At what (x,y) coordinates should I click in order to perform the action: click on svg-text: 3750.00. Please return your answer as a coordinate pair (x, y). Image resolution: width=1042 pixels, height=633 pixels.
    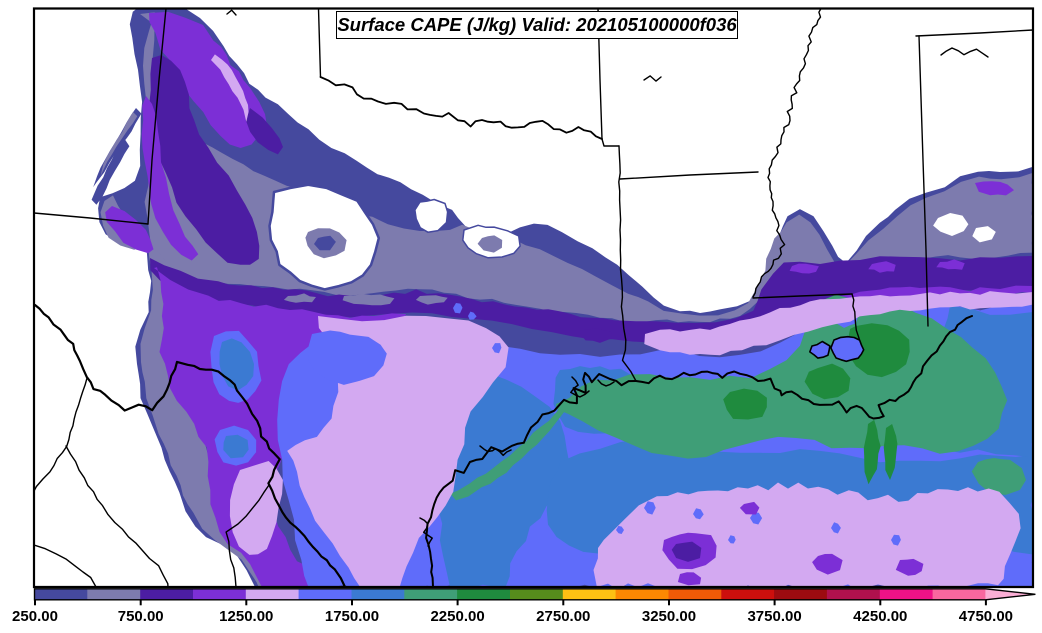
    Looking at the image, I should click on (774, 616).